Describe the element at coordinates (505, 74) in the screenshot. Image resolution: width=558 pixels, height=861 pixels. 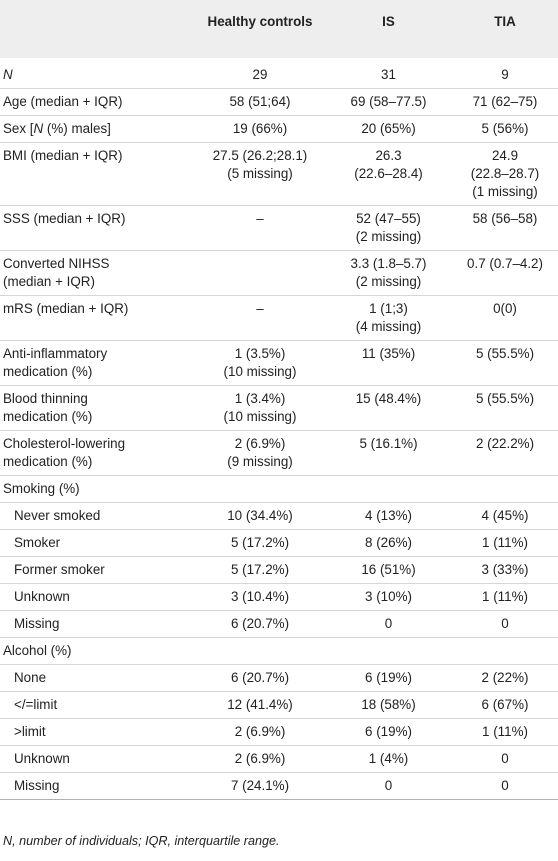
I see `cell-tia: 9` at that location.